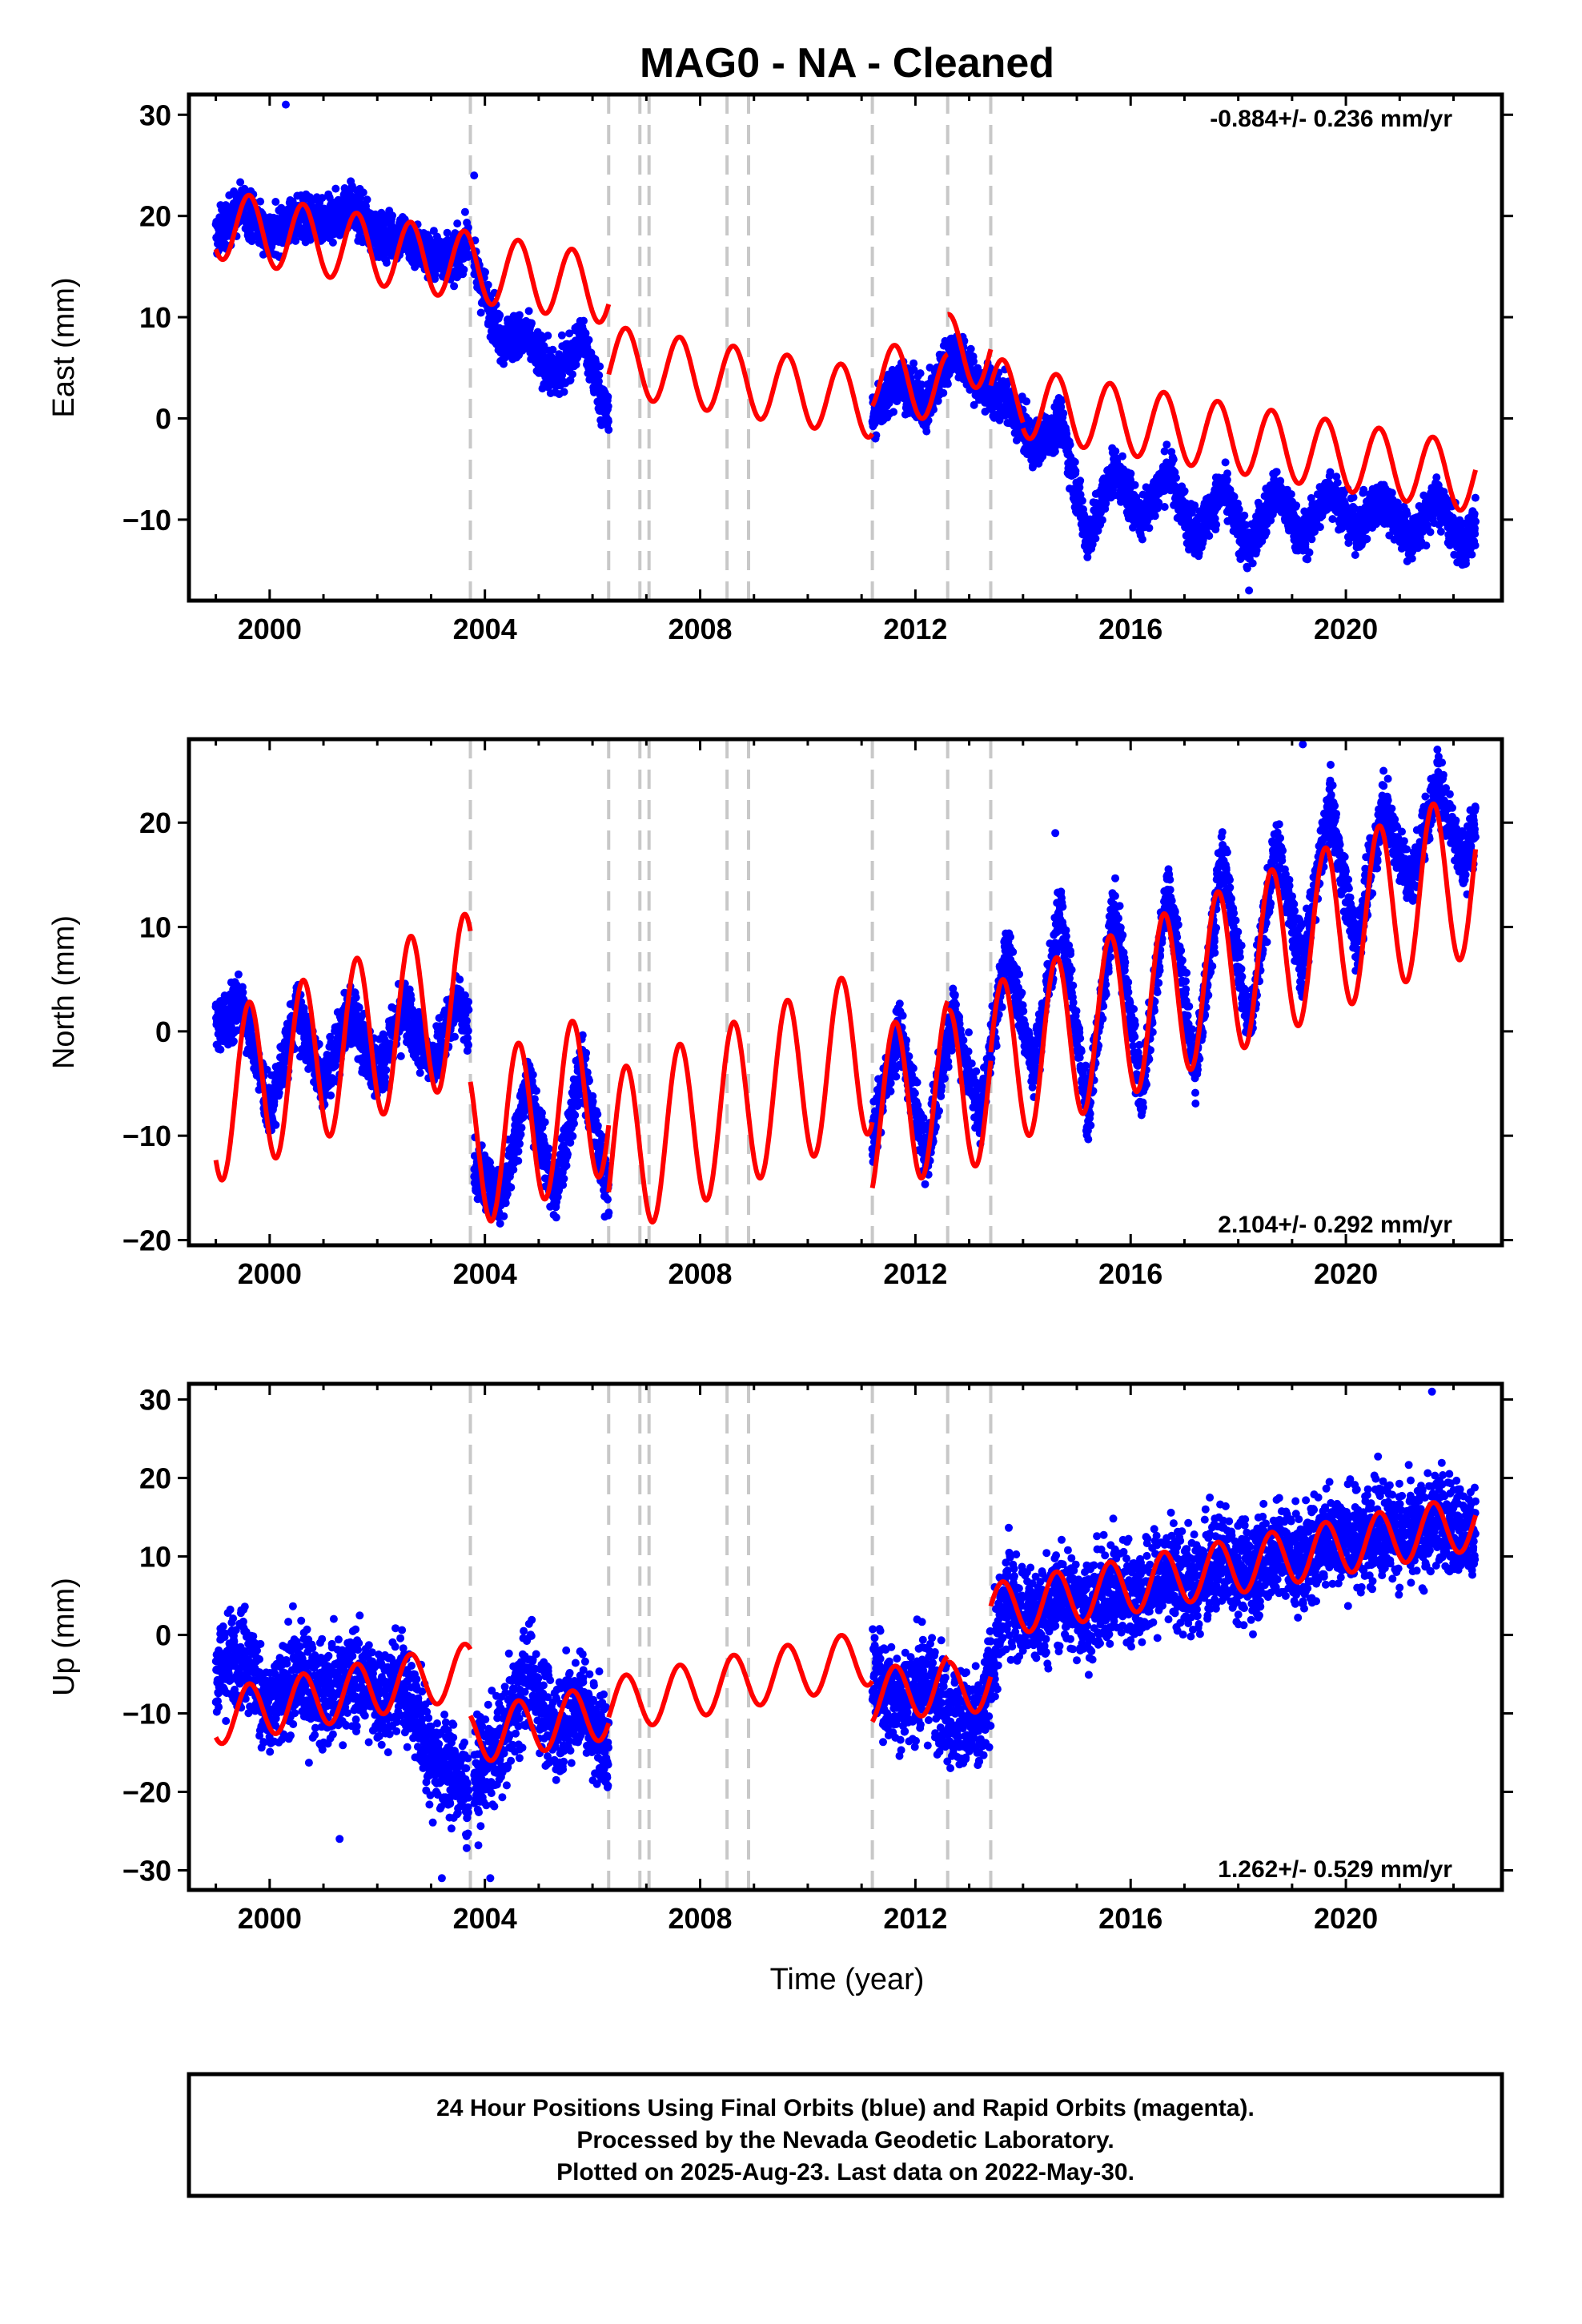 The width and height of the screenshot is (1582, 2324). What do you see at coordinates (146, 520) in the screenshot?
I see `y-tick-label: −10` at bounding box center [146, 520].